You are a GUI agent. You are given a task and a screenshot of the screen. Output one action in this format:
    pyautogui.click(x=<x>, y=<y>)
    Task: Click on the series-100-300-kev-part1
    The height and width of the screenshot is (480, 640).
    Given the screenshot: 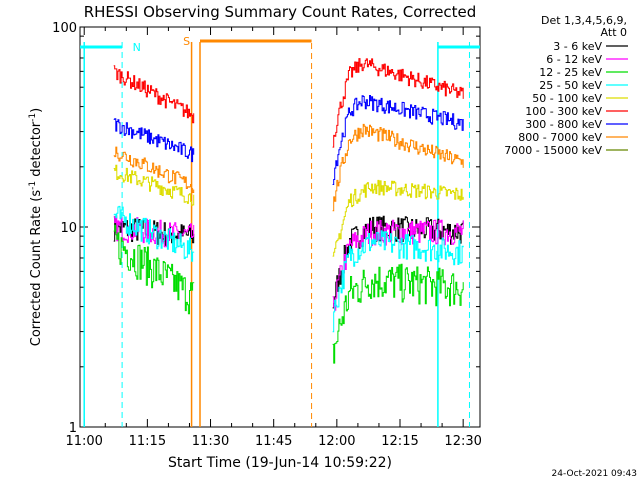 What is the action you would take?
    pyautogui.click(x=154, y=94)
    